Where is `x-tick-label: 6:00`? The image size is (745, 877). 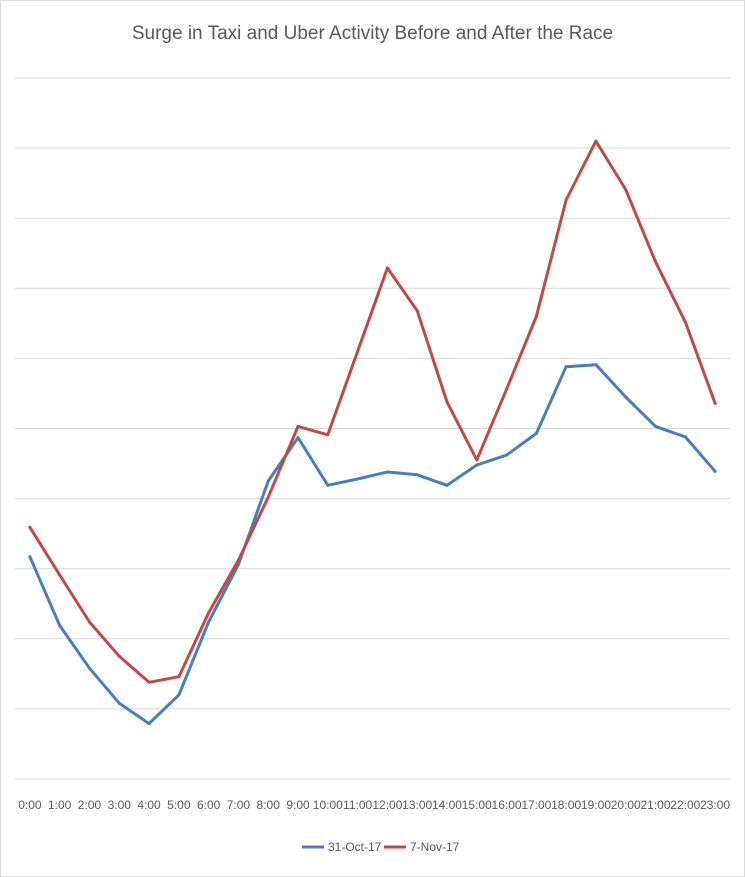 x-tick-label: 6:00 is located at coordinates (209, 805).